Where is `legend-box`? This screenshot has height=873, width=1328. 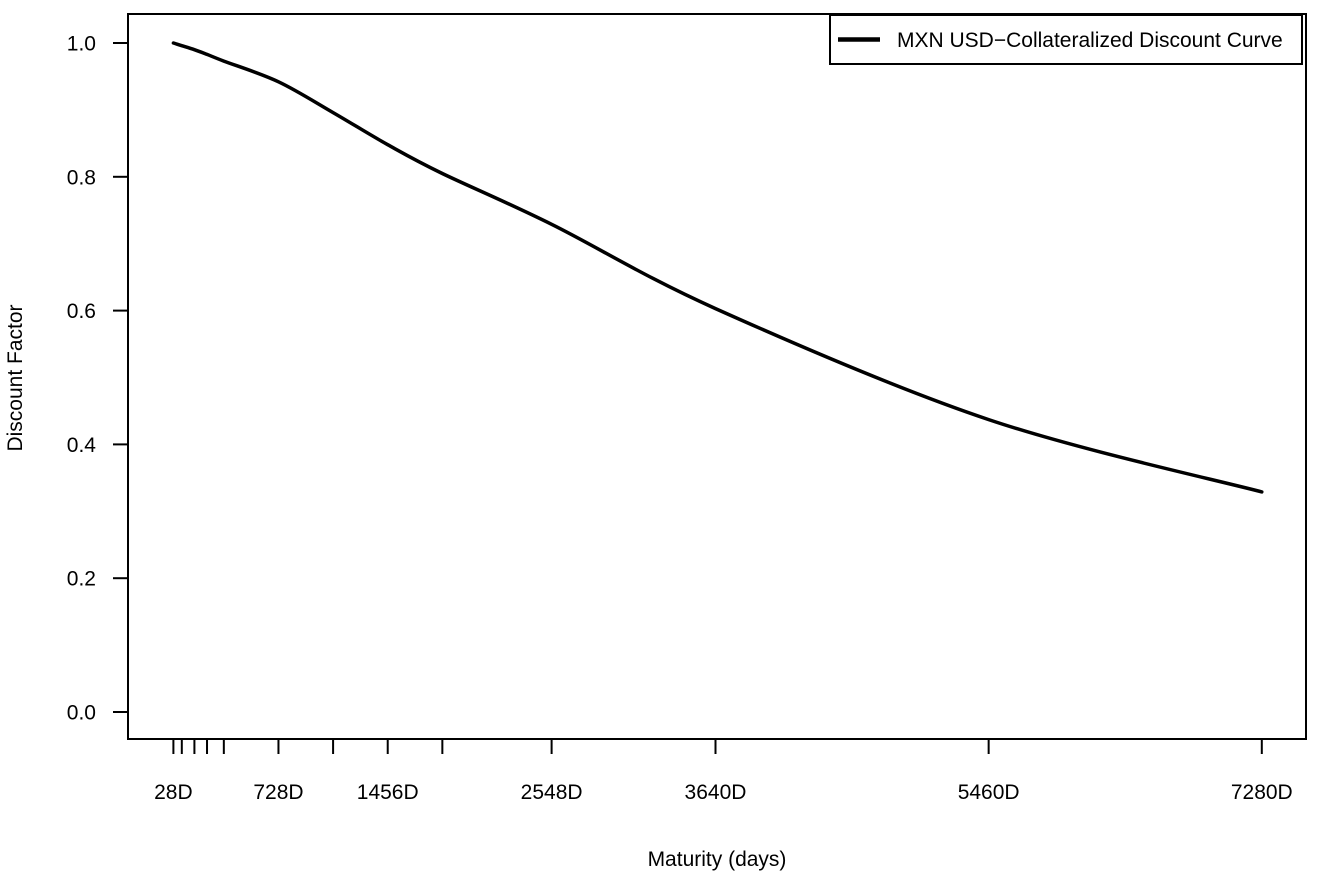
legend-box is located at coordinates (1066, 39).